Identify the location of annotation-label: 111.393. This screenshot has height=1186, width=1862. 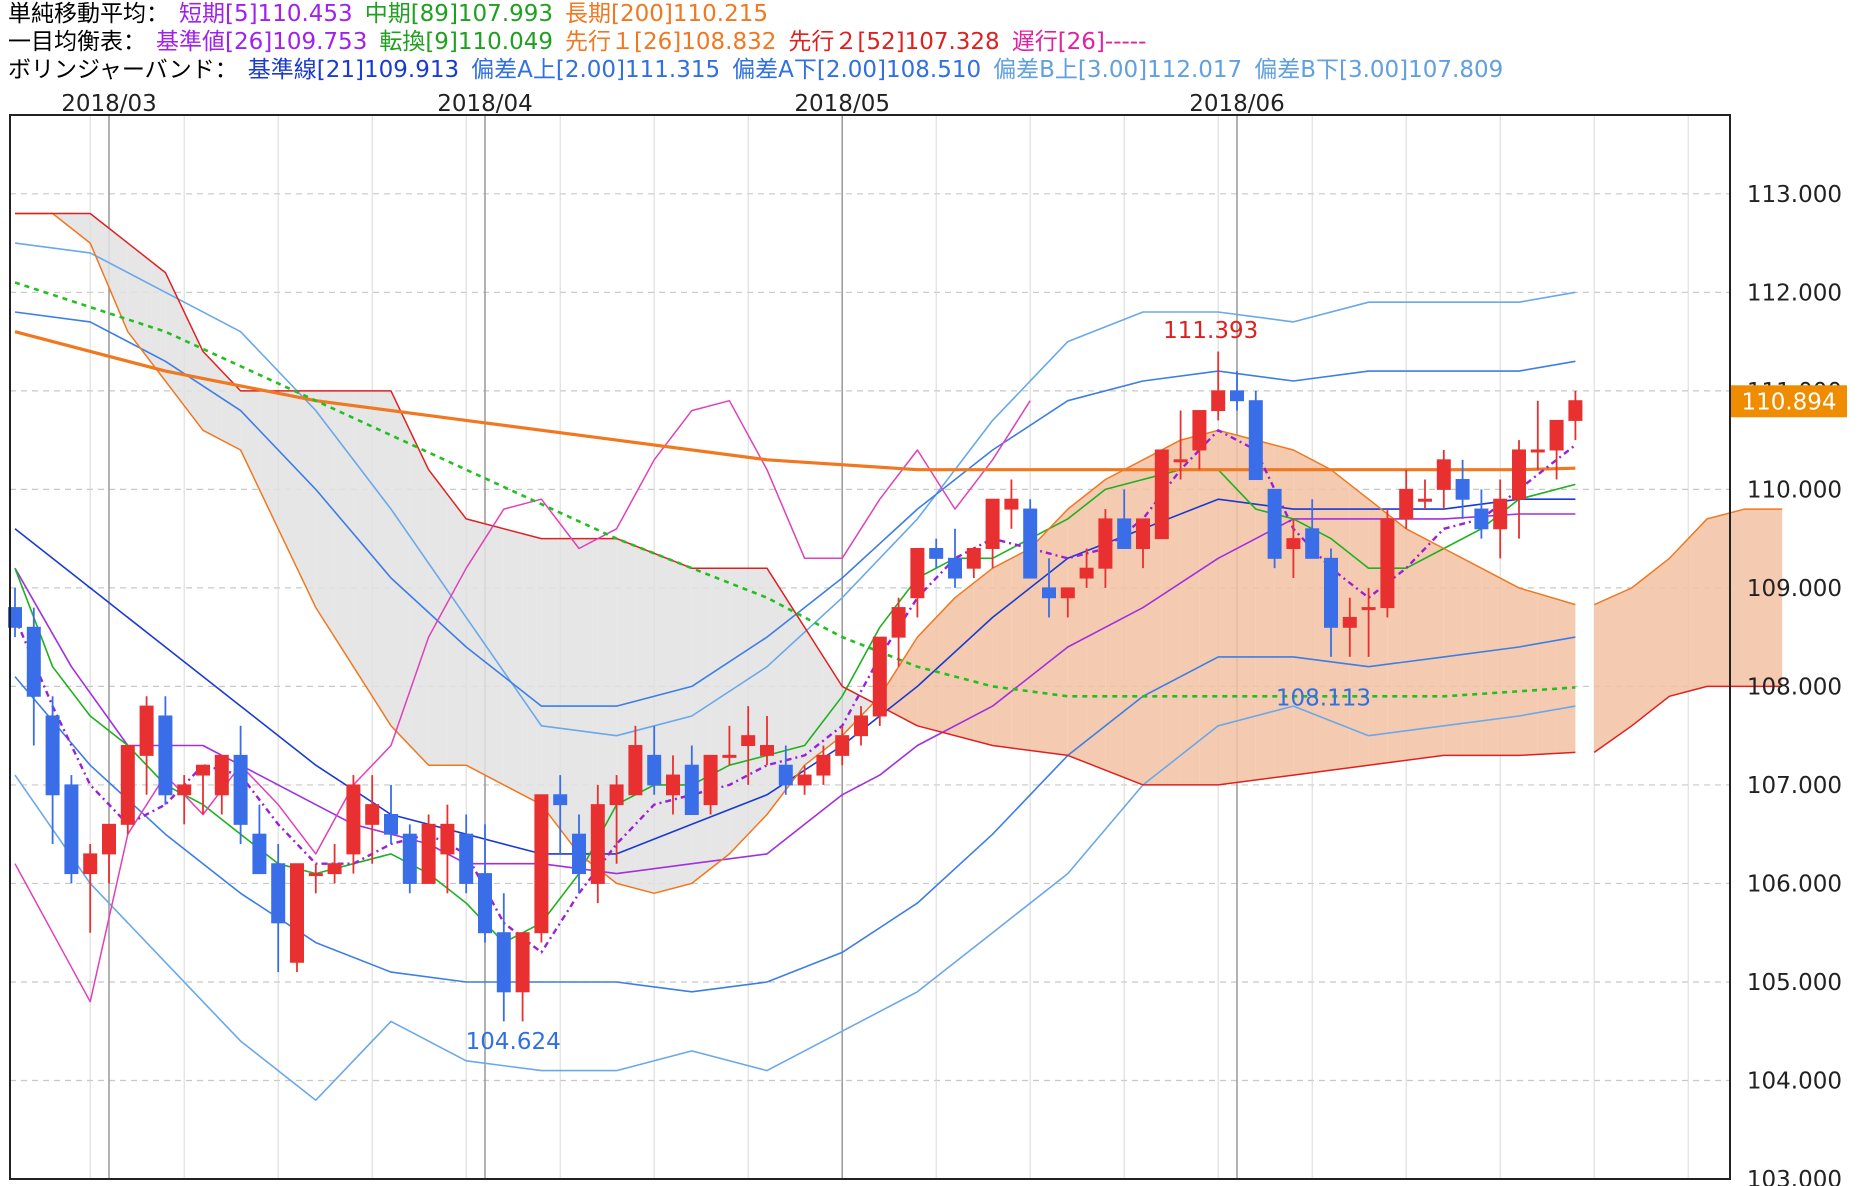
(1210, 331).